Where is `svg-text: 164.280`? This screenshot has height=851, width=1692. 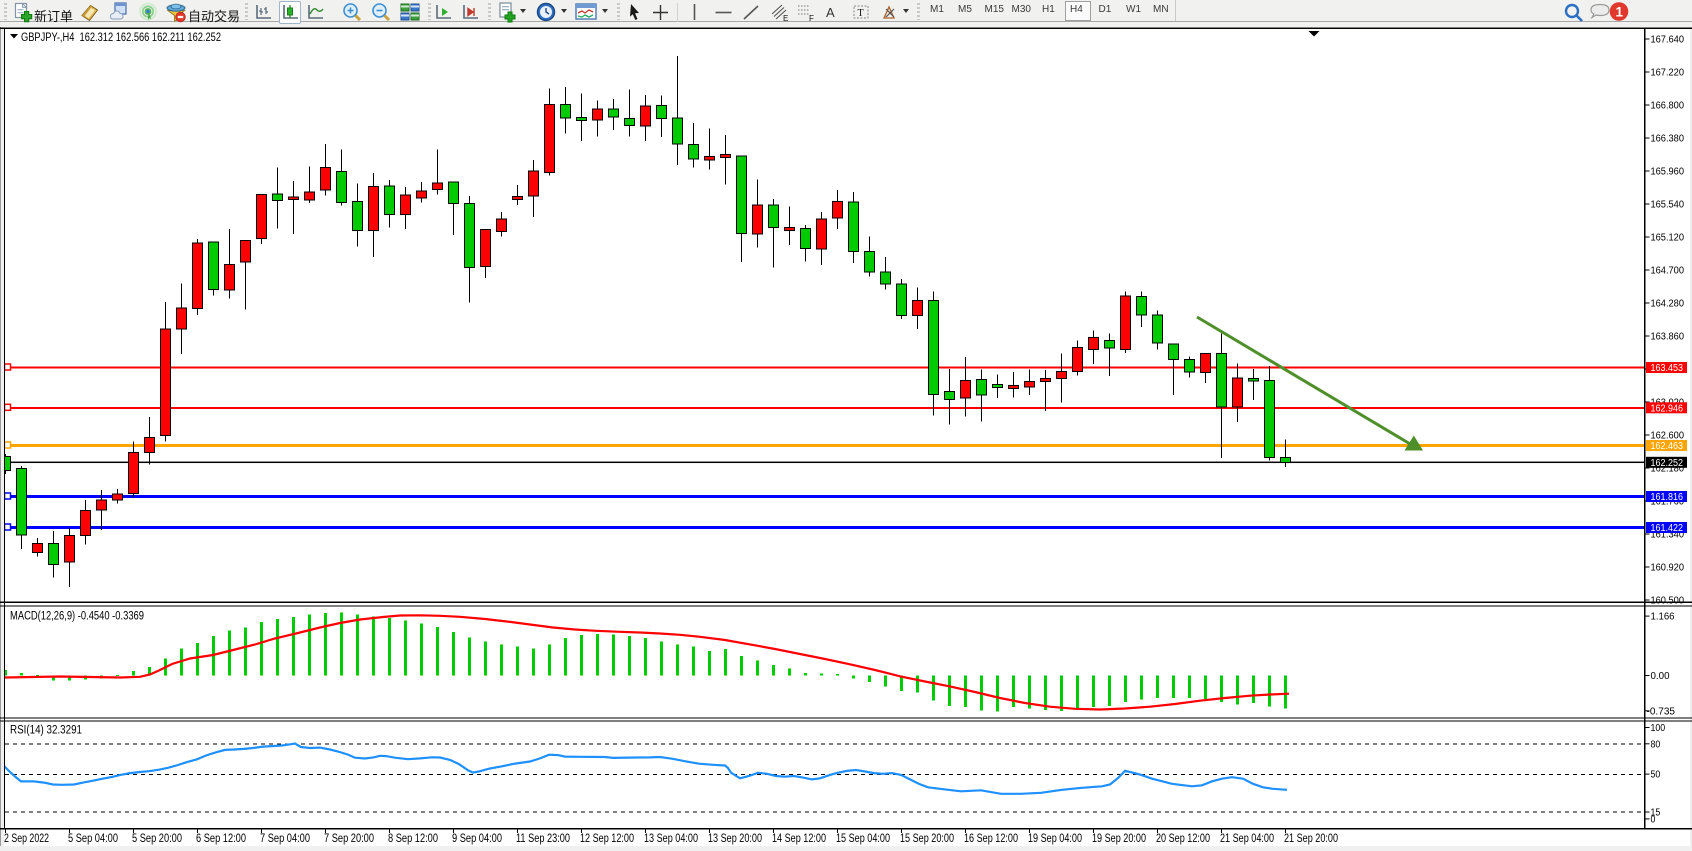
svg-text: 164.280 is located at coordinates (1668, 304).